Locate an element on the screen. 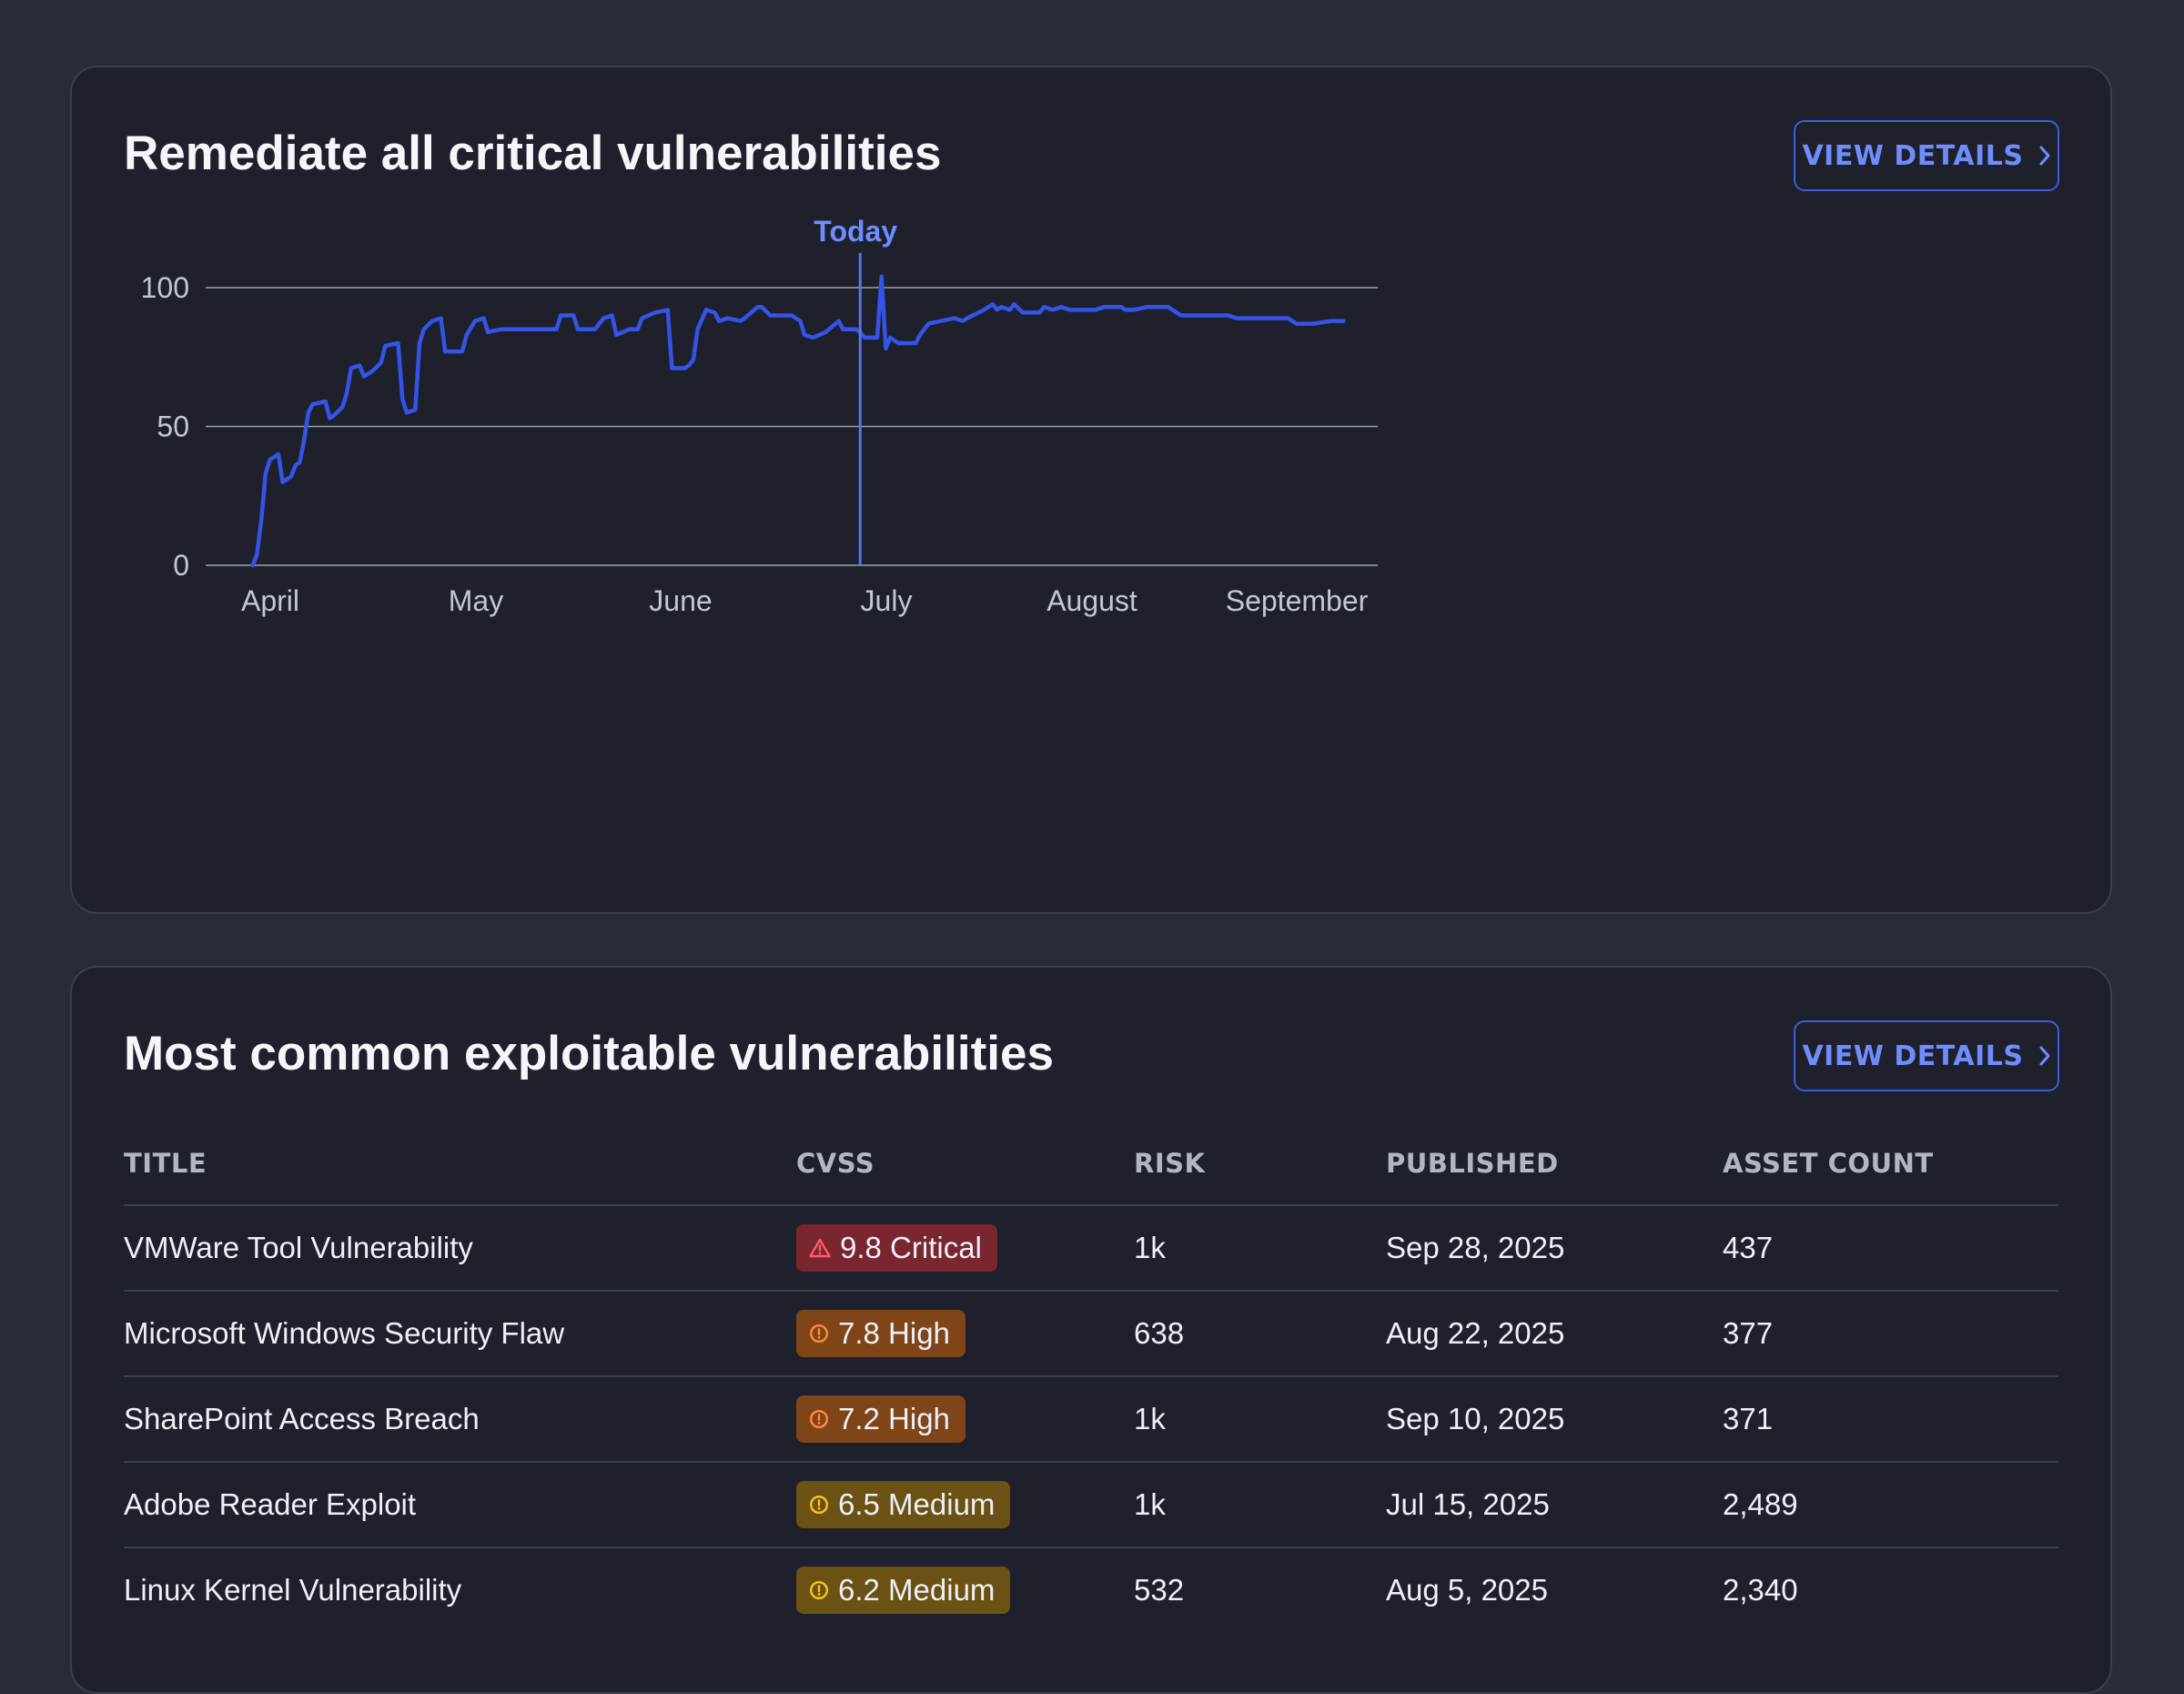 This screenshot has height=1694, width=2184. cvss-cell: 6.5 Medium is located at coordinates (965, 1505).